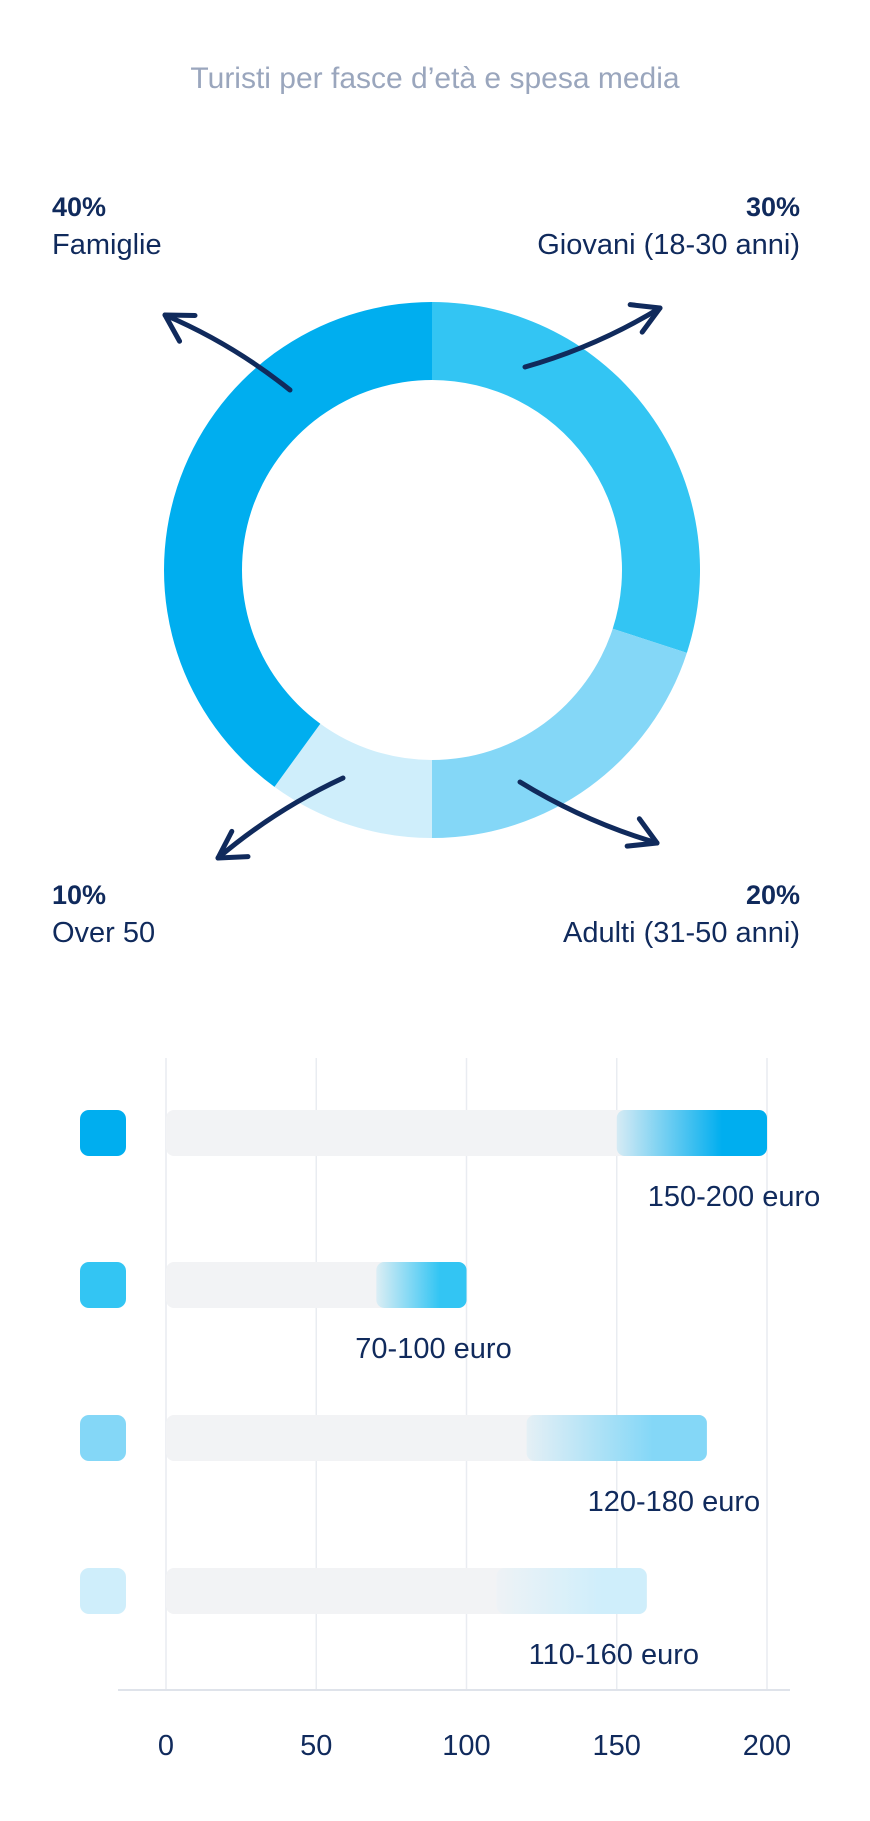  Describe the element at coordinates (435, 78) in the screenshot. I see `chart-title: Turisti per fasce d’età e spesa media` at that location.